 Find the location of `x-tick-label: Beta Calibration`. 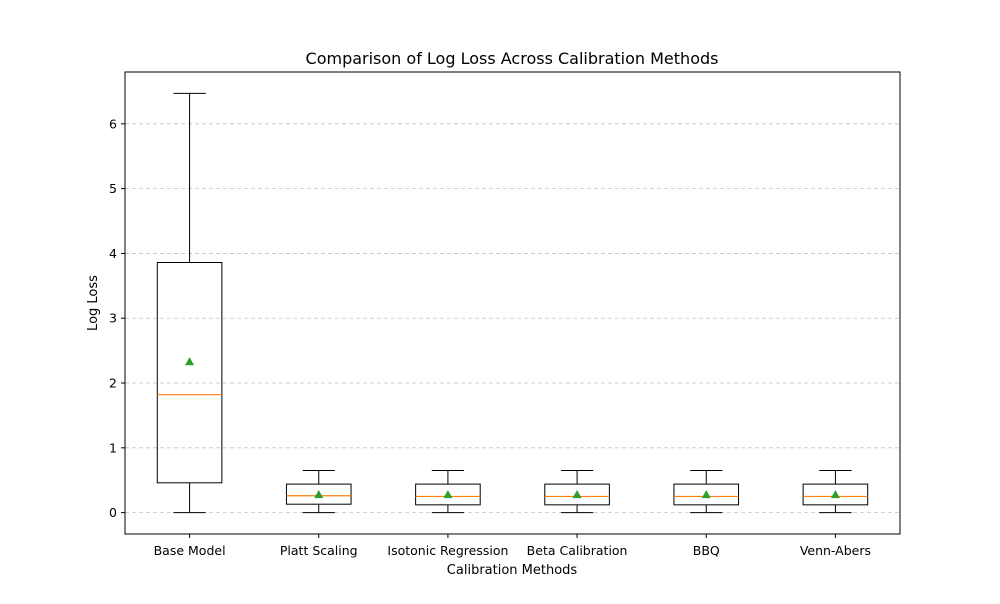

x-tick-label: Beta Calibration is located at coordinates (577, 550).